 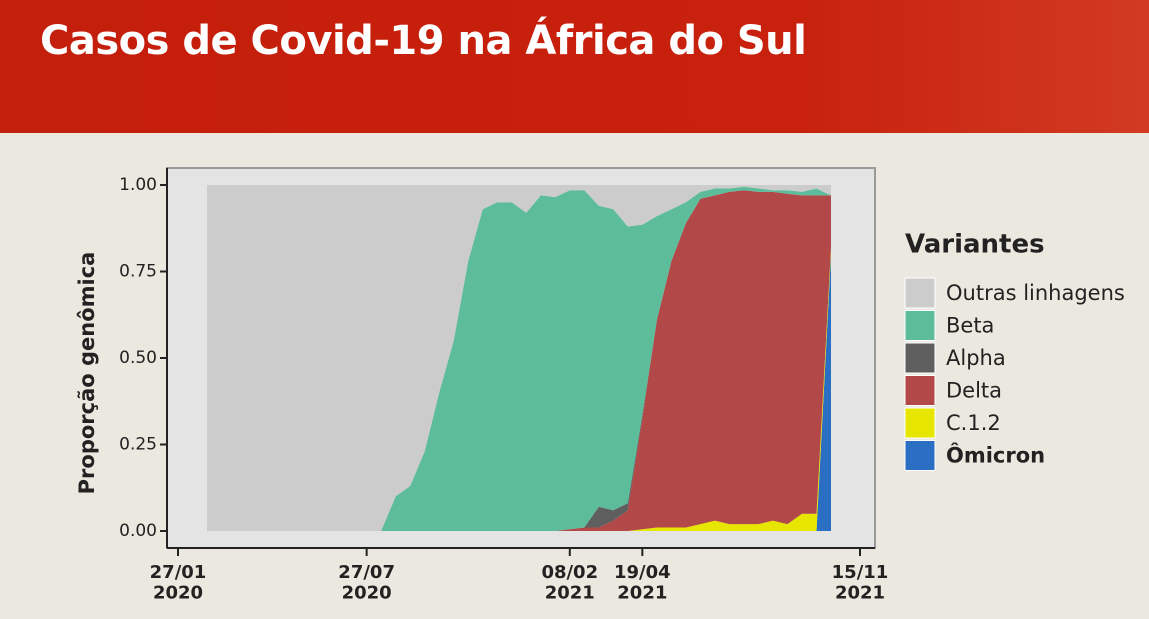 I want to click on legend-label: Outras linhagens, so click(x=1035, y=293).